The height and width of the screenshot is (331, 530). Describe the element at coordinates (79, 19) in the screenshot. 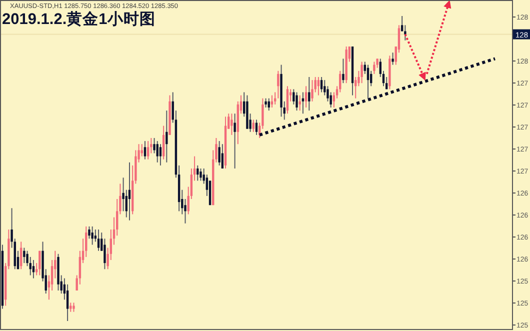

I see `chart-title: 2019.1.2.黄金1小时图` at that location.